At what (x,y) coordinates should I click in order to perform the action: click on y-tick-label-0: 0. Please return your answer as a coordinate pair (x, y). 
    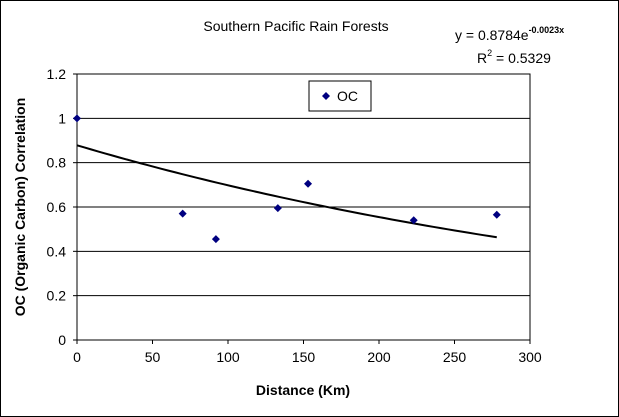
    Looking at the image, I should click on (62, 340).